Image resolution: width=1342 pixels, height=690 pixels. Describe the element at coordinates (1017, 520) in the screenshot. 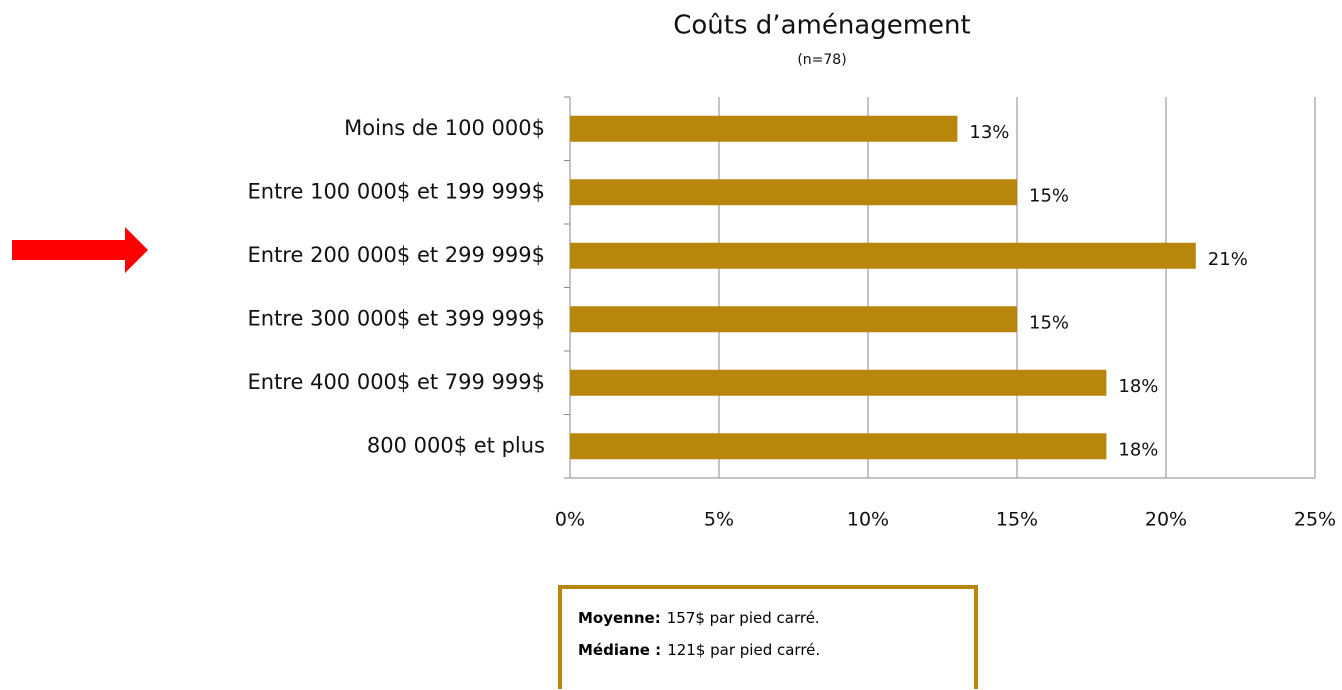

I see `x-tick-label: 15%` at that location.